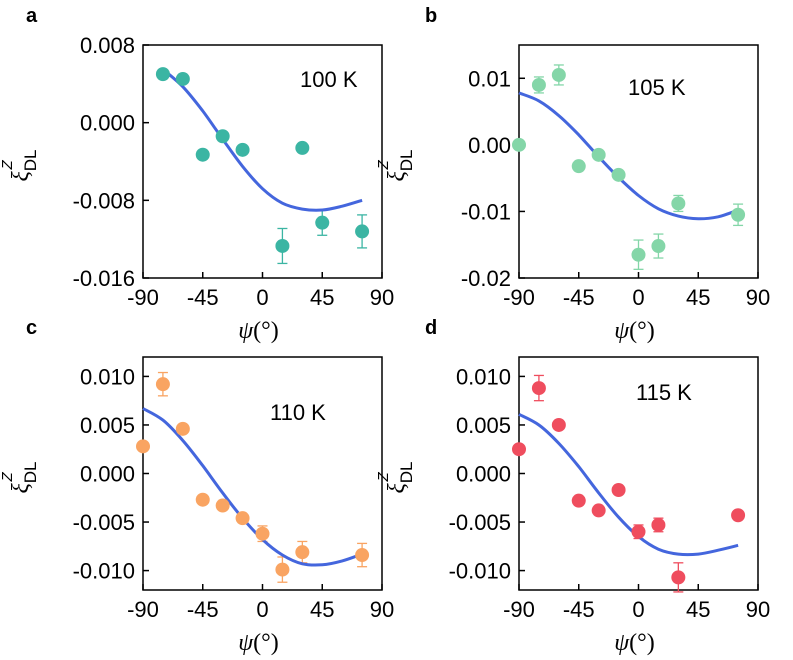 This screenshot has width=793, height=660. I want to click on y-tick-label: 0.008, so click(107, 45).